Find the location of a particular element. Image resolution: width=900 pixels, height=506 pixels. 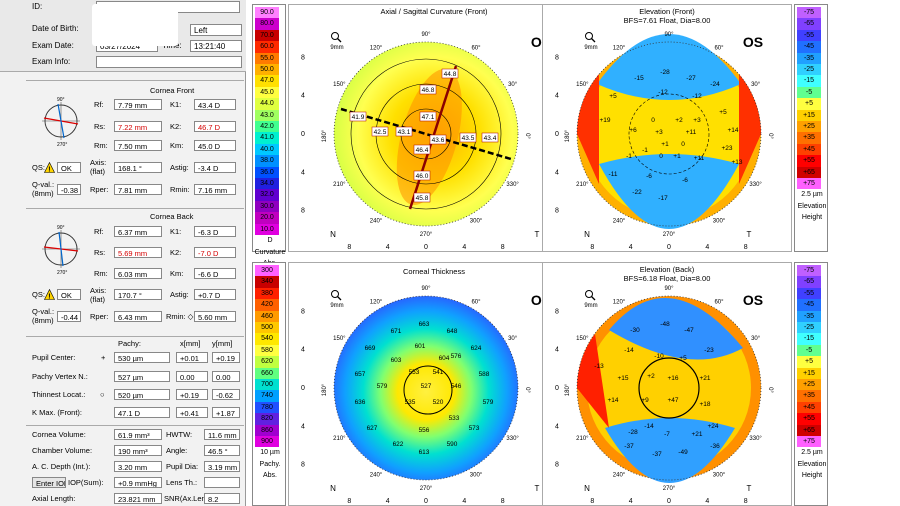

front-axis-label: Axis: is located at coordinates (98, 162).